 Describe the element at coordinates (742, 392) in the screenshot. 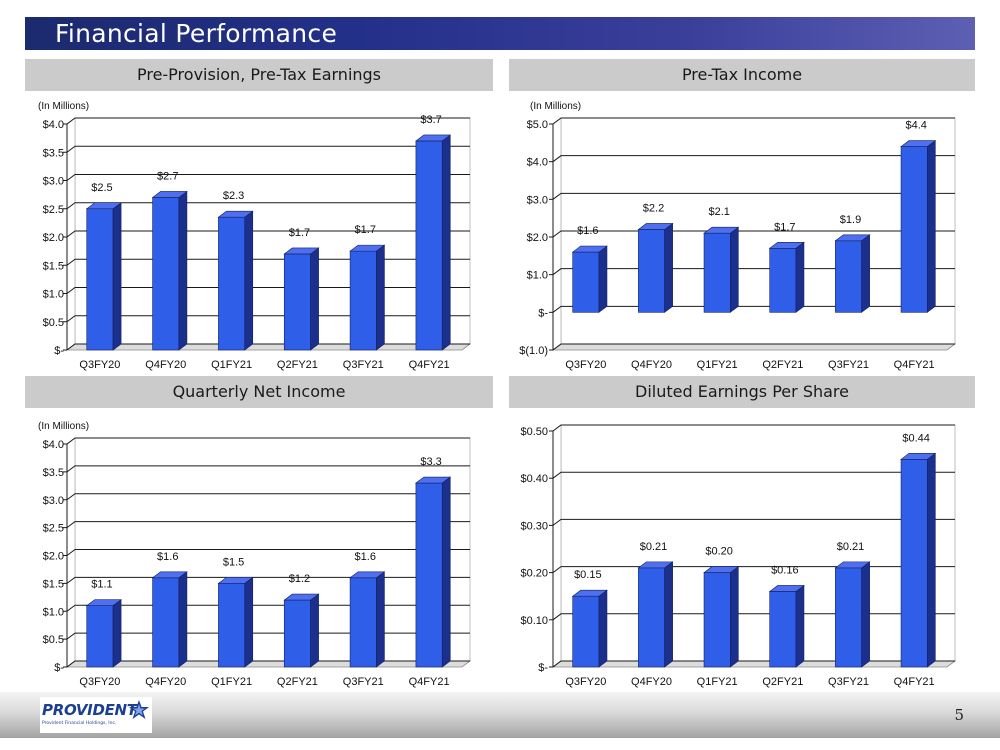

I see `chart-title-eps: Diluted Earnings Per Share` at that location.